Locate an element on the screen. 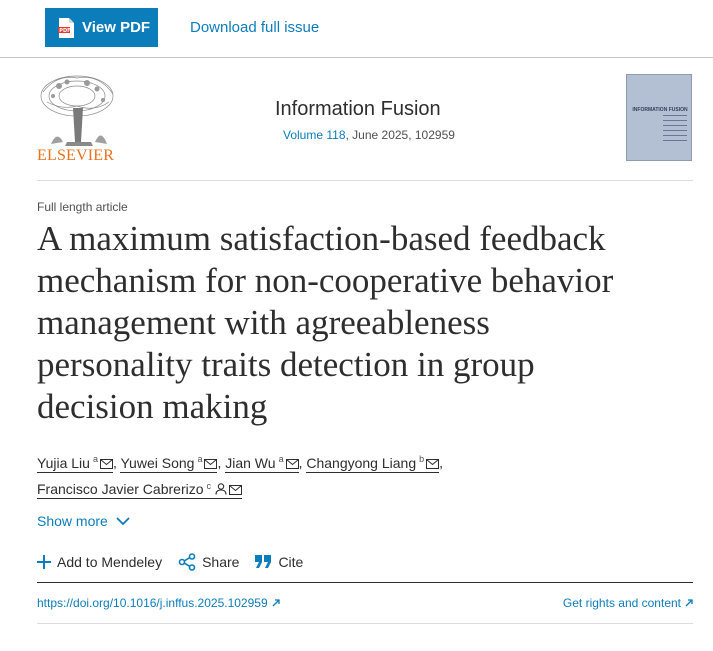 This screenshot has width=713, height=651. get-rights-link: Get rights and content is located at coordinates (628, 603).